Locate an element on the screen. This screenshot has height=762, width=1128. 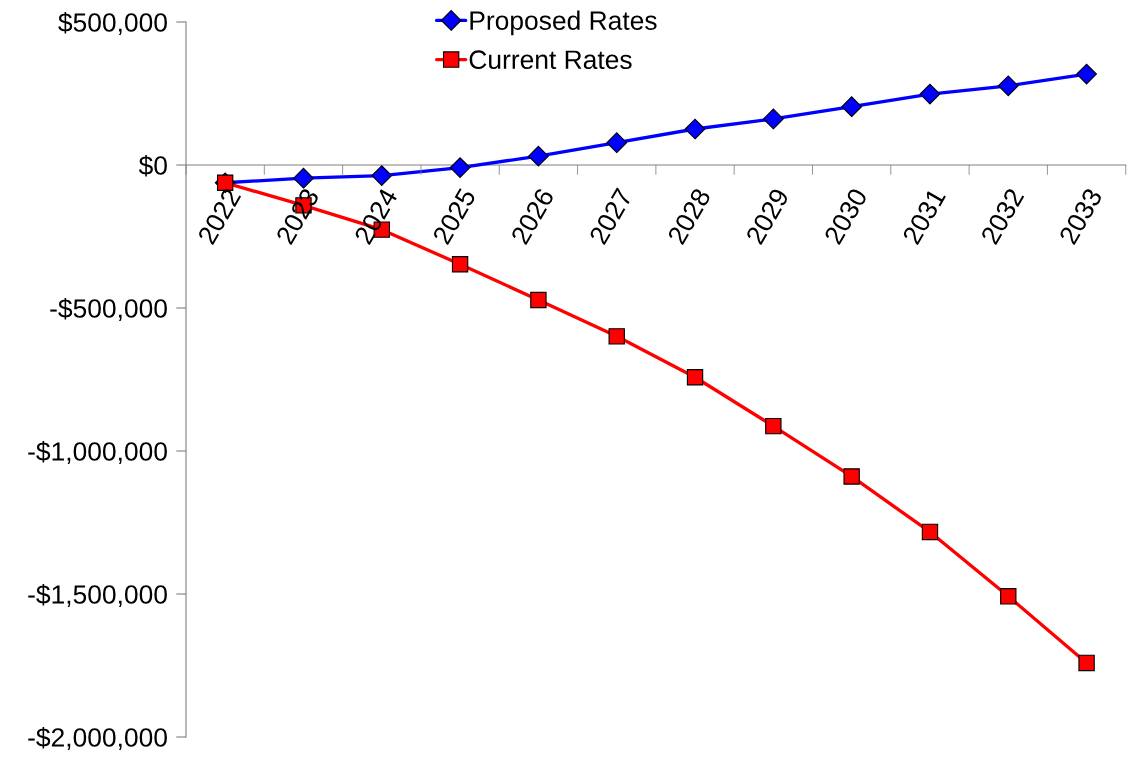
legend-label: Proposed Rates is located at coordinates (563, 23).